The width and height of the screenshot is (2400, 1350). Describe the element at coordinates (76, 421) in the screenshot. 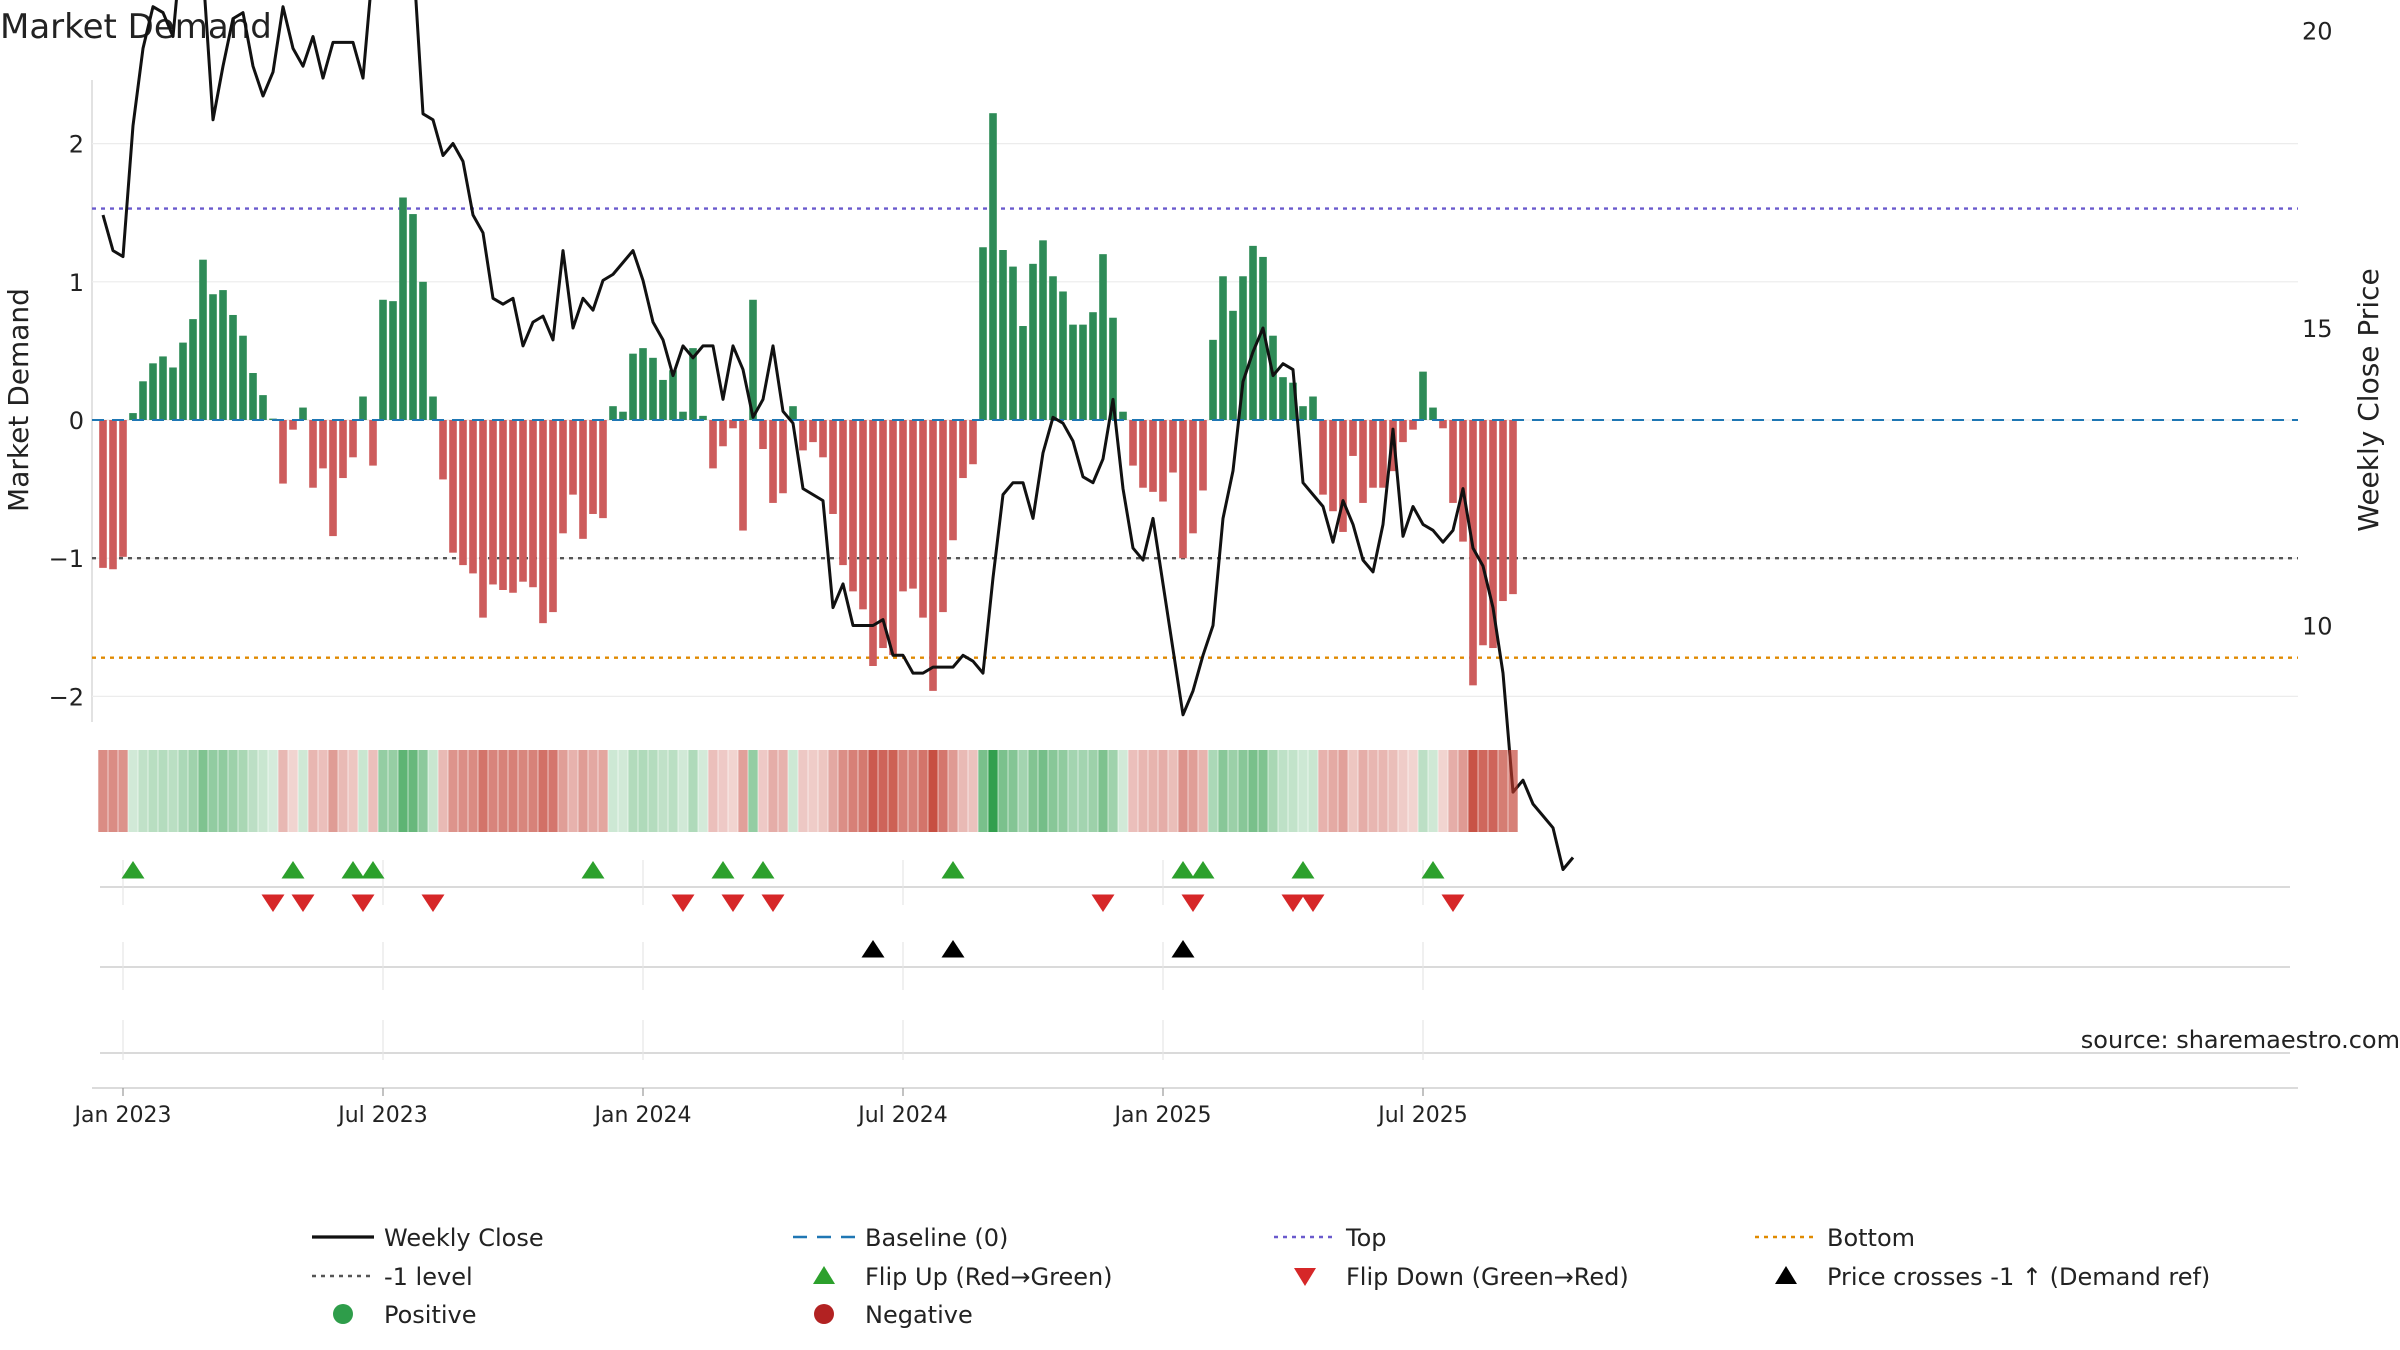

I see `left-tick-label: 0` at that location.